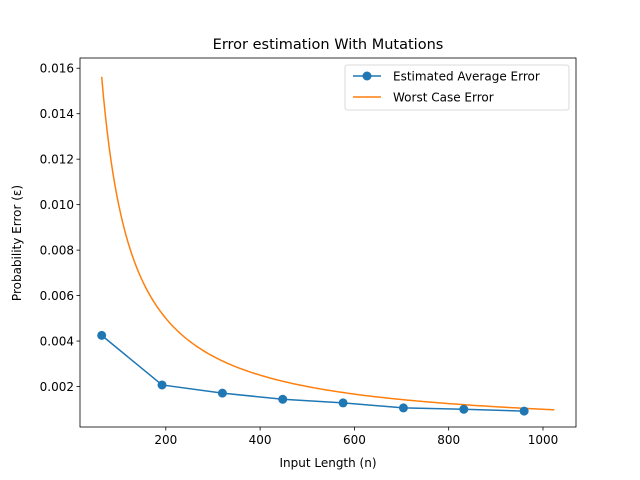 The image size is (640, 480). Describe the element at coordinates (60, 228) in the screenshot. I see `y-axis-ticks: 0.002 0.004 0.006 0.008 0.010 0.012 0.014 0.016` at that location.